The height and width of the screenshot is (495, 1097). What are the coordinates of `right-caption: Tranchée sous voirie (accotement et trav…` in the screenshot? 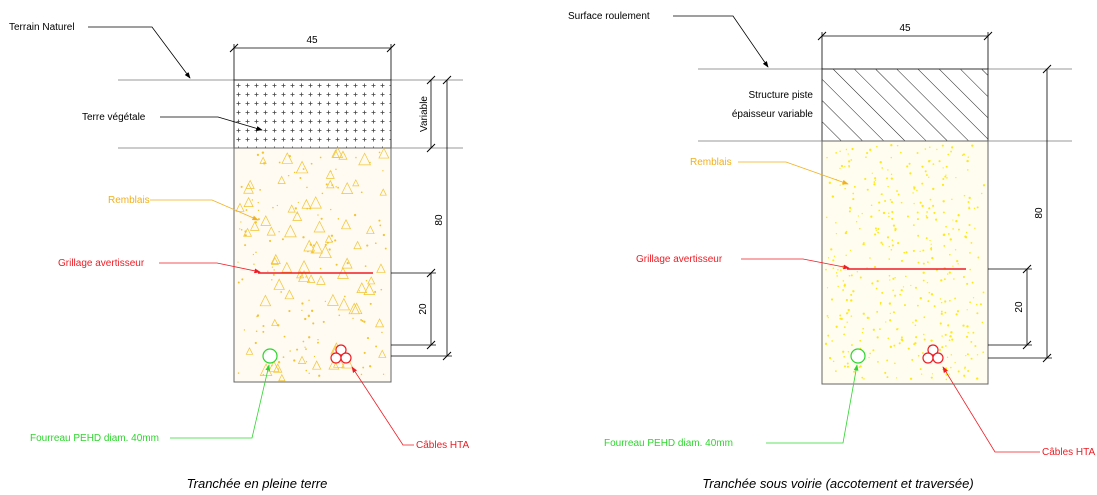 It's located at (837, 483).